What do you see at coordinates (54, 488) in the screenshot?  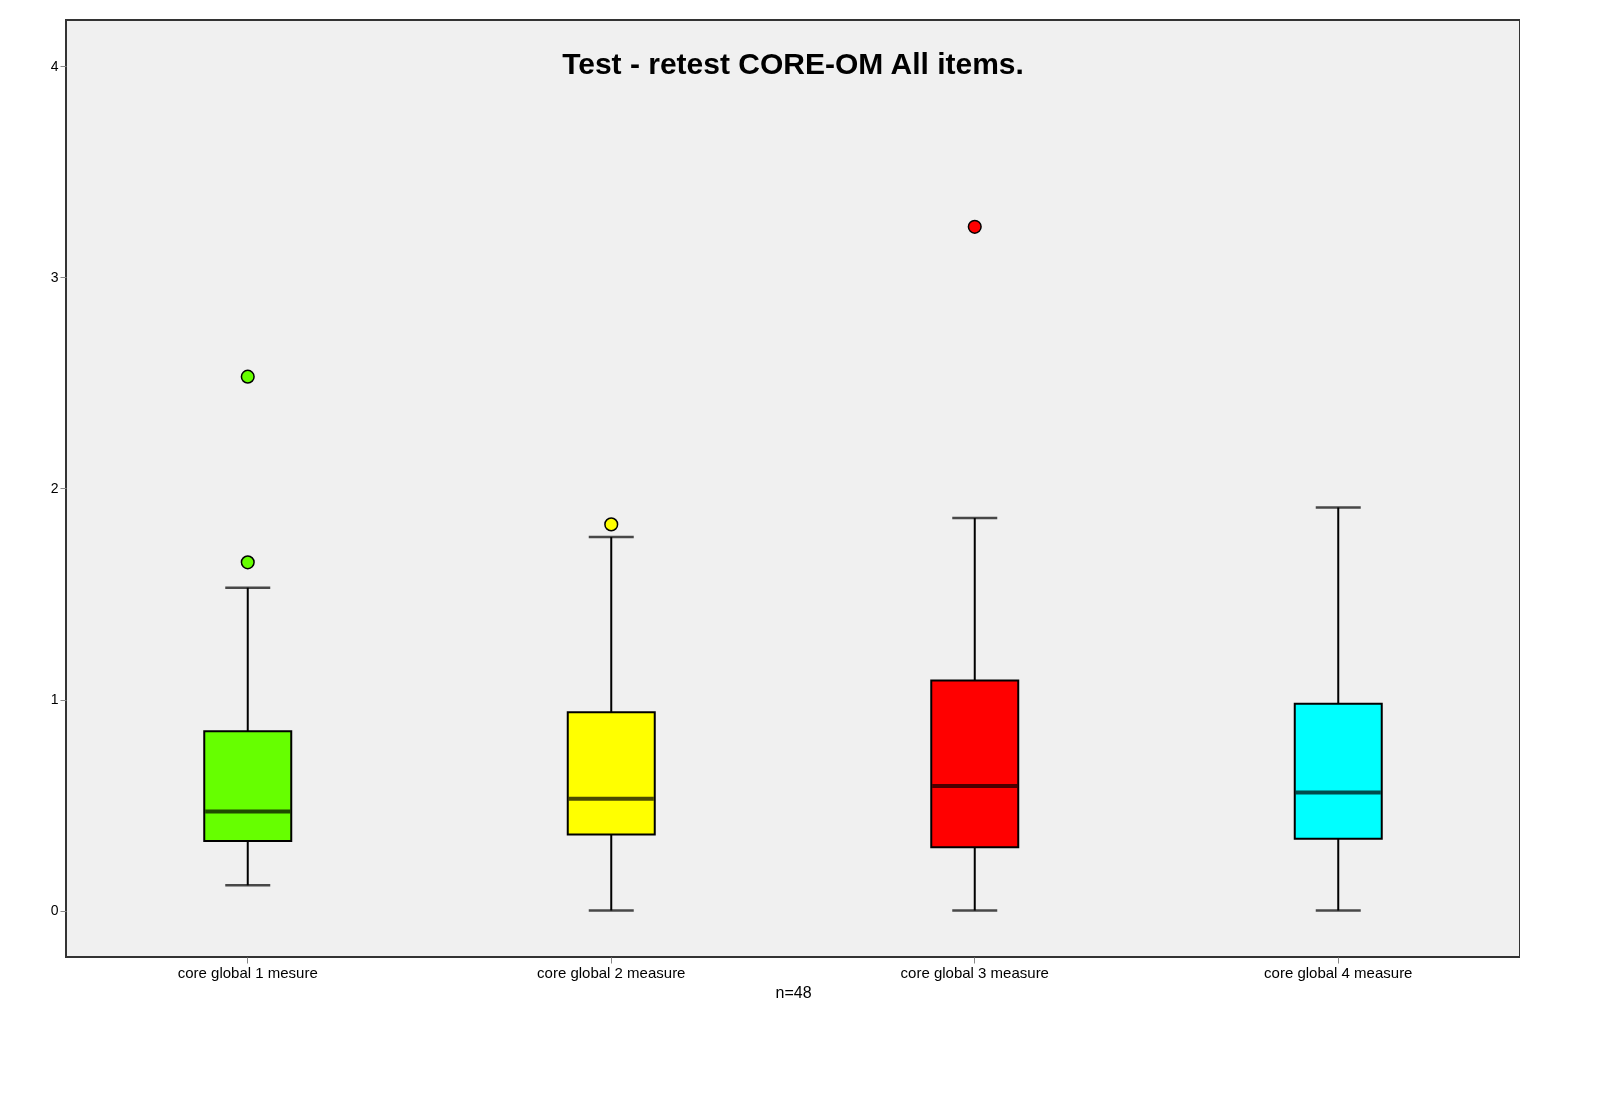 I see `y-tick-label: 2` at bounding box center [54, 488].